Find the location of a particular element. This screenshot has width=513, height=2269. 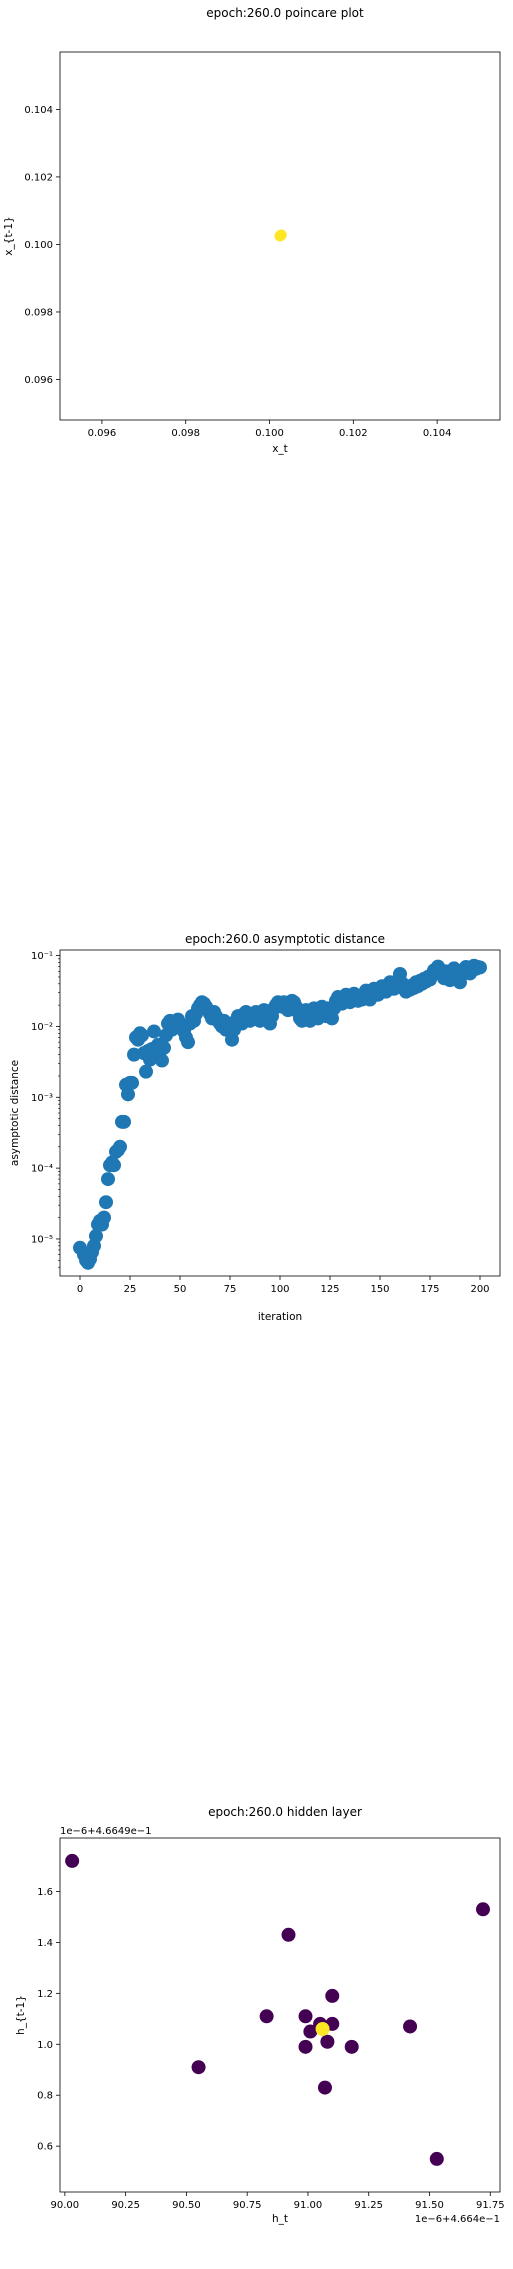

x-tick-label: 0.096 is located at coordinates (102, 433).